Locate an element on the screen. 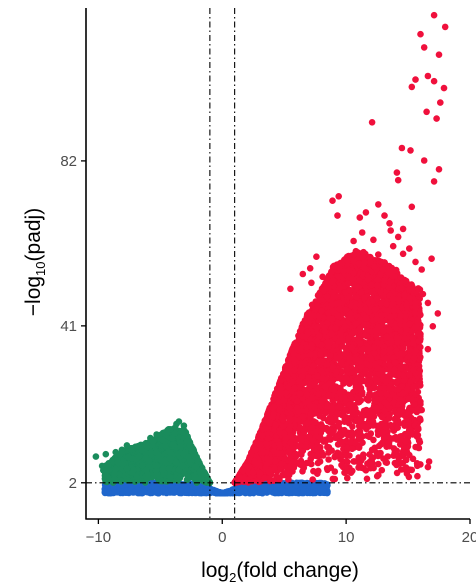 Image resolution: width=476 pixels, height=588 pixels. series-not-significant is located at coordinates (216, 488).